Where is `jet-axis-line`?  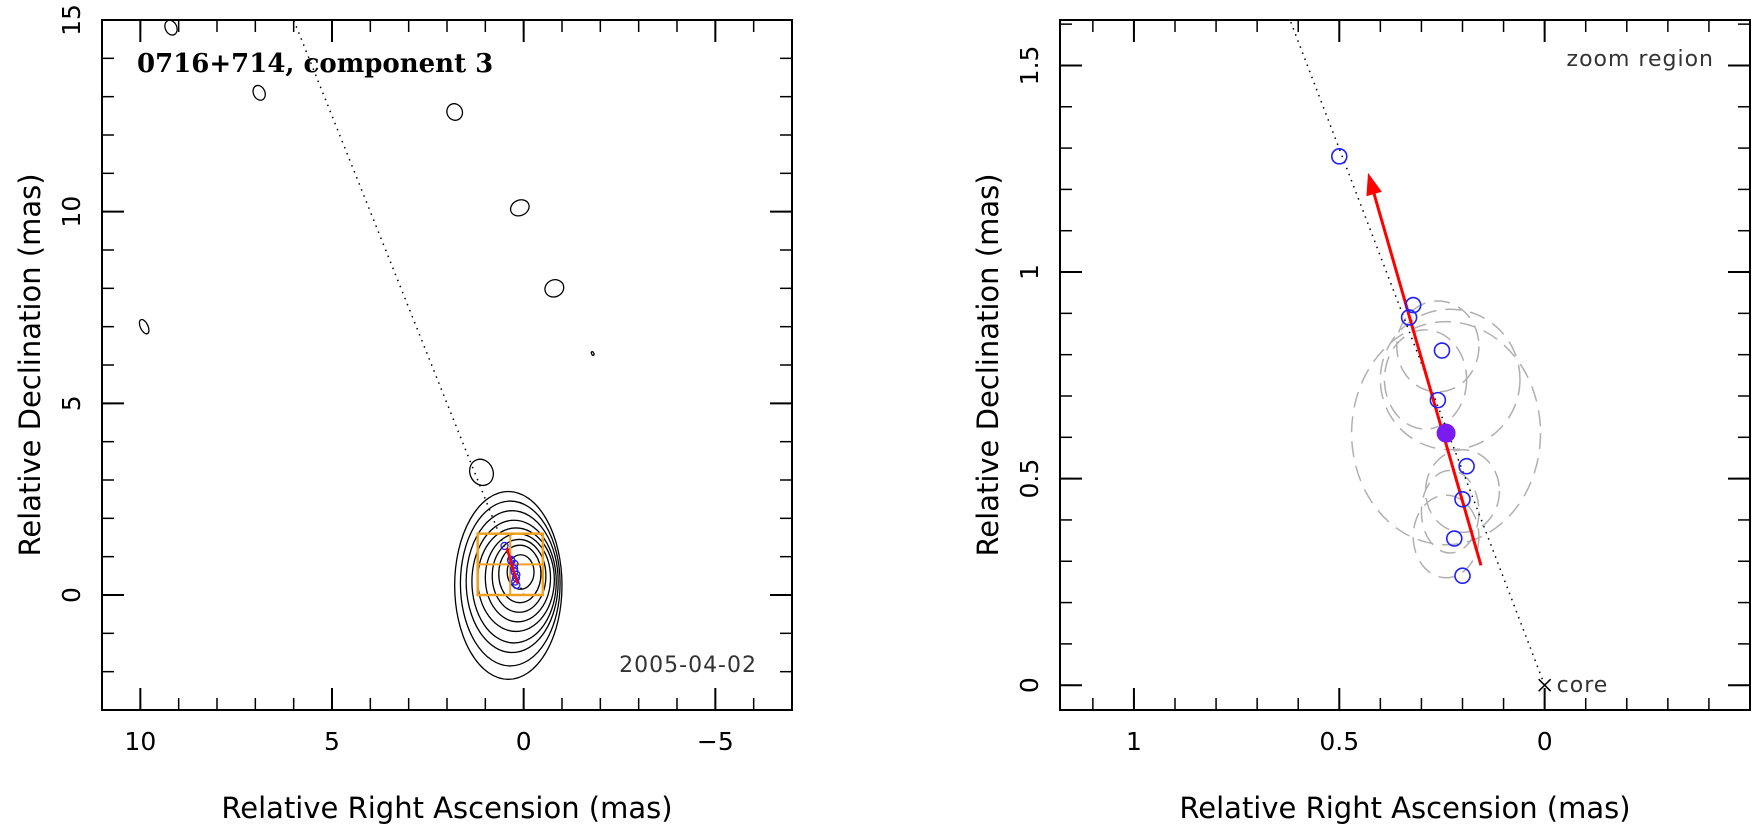
jet-axis-line is located at coordinates (1417, 353).